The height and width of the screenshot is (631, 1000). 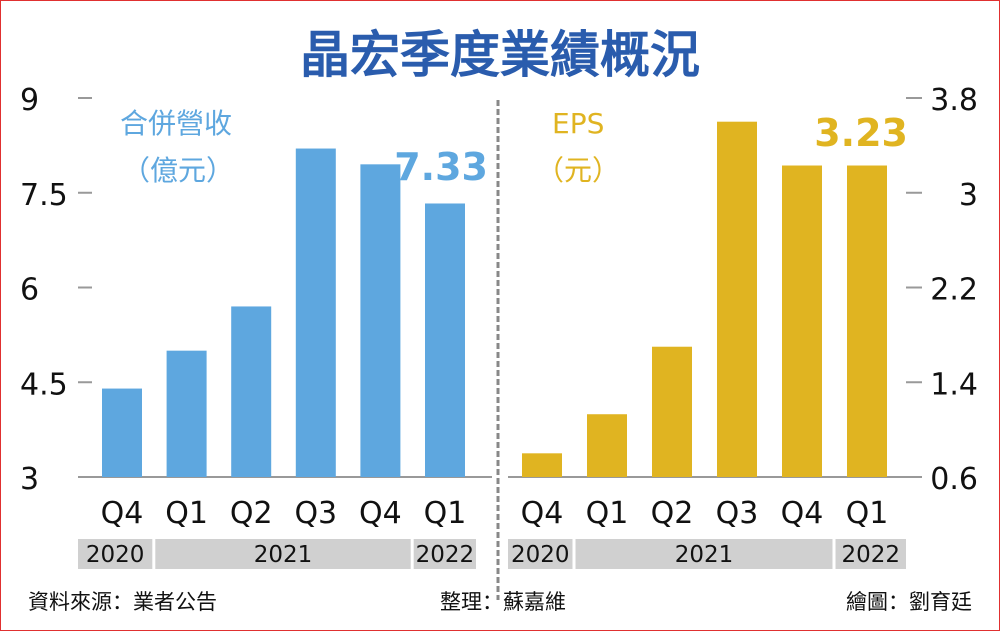 What do you see at coordinates (578, 123) in the screenshot?
I see `eps-series-label: EPS` at bounding box center [578, 123].